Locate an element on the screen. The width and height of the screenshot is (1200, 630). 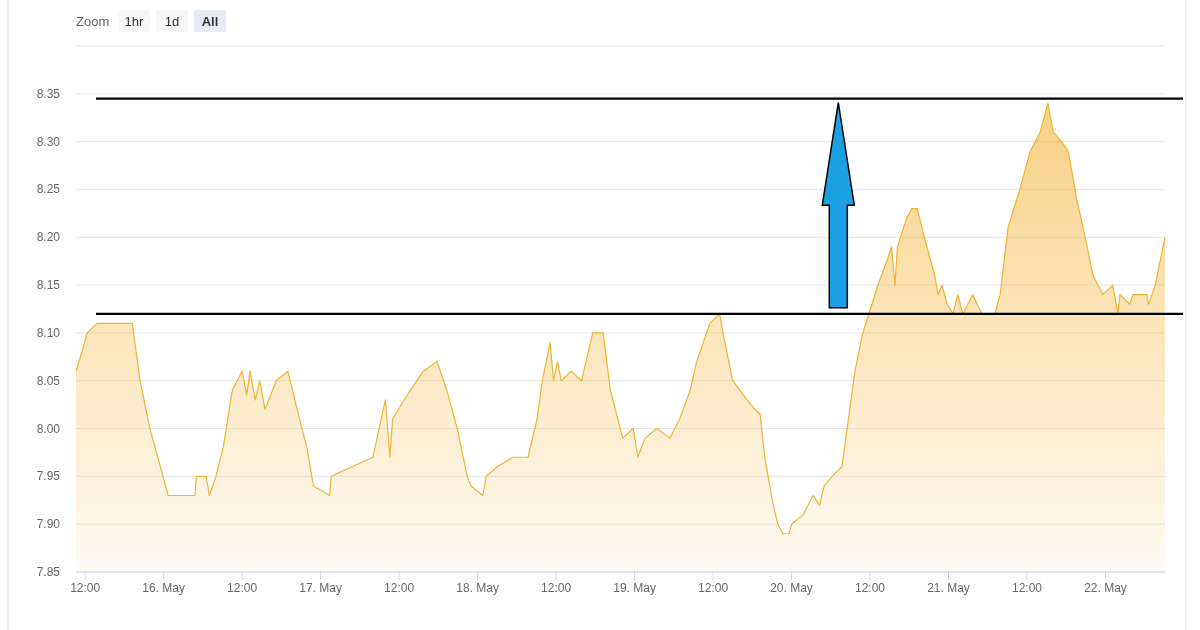
y-tick-label: 8.35 is located at coordinates (48, 93).